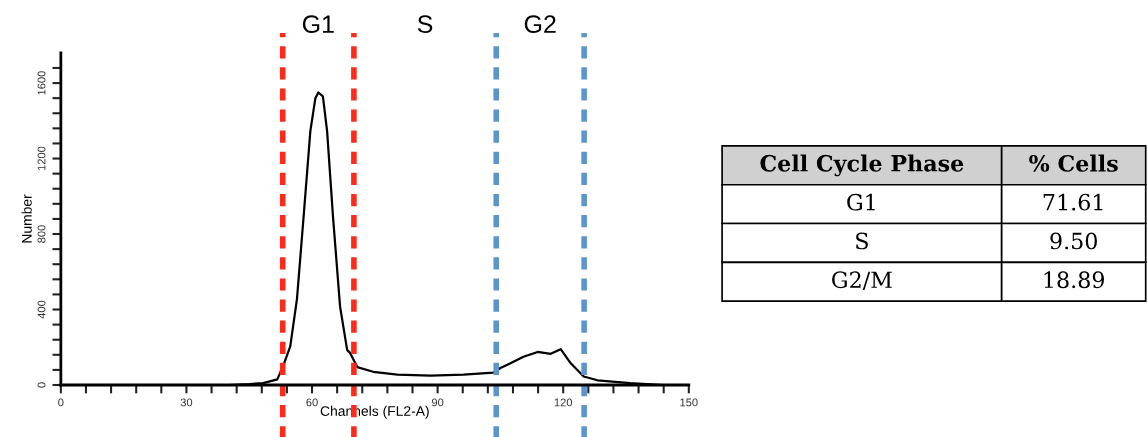 This screenshot has width=1148, height=437. I want to click on category-label: S, so click(862, 241).